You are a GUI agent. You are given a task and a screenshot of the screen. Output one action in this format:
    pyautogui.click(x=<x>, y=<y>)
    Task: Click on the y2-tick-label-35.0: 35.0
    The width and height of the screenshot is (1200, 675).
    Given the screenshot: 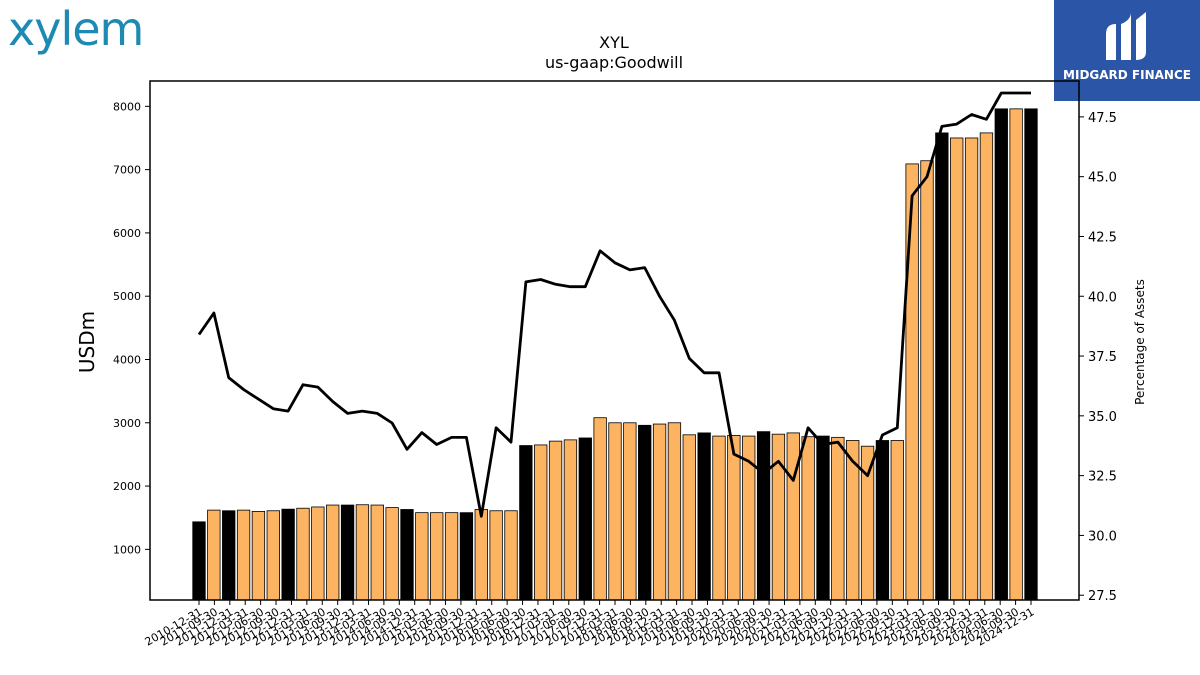 What is the action you would take?
    pyautogui.click(x=1102, y=417)
    